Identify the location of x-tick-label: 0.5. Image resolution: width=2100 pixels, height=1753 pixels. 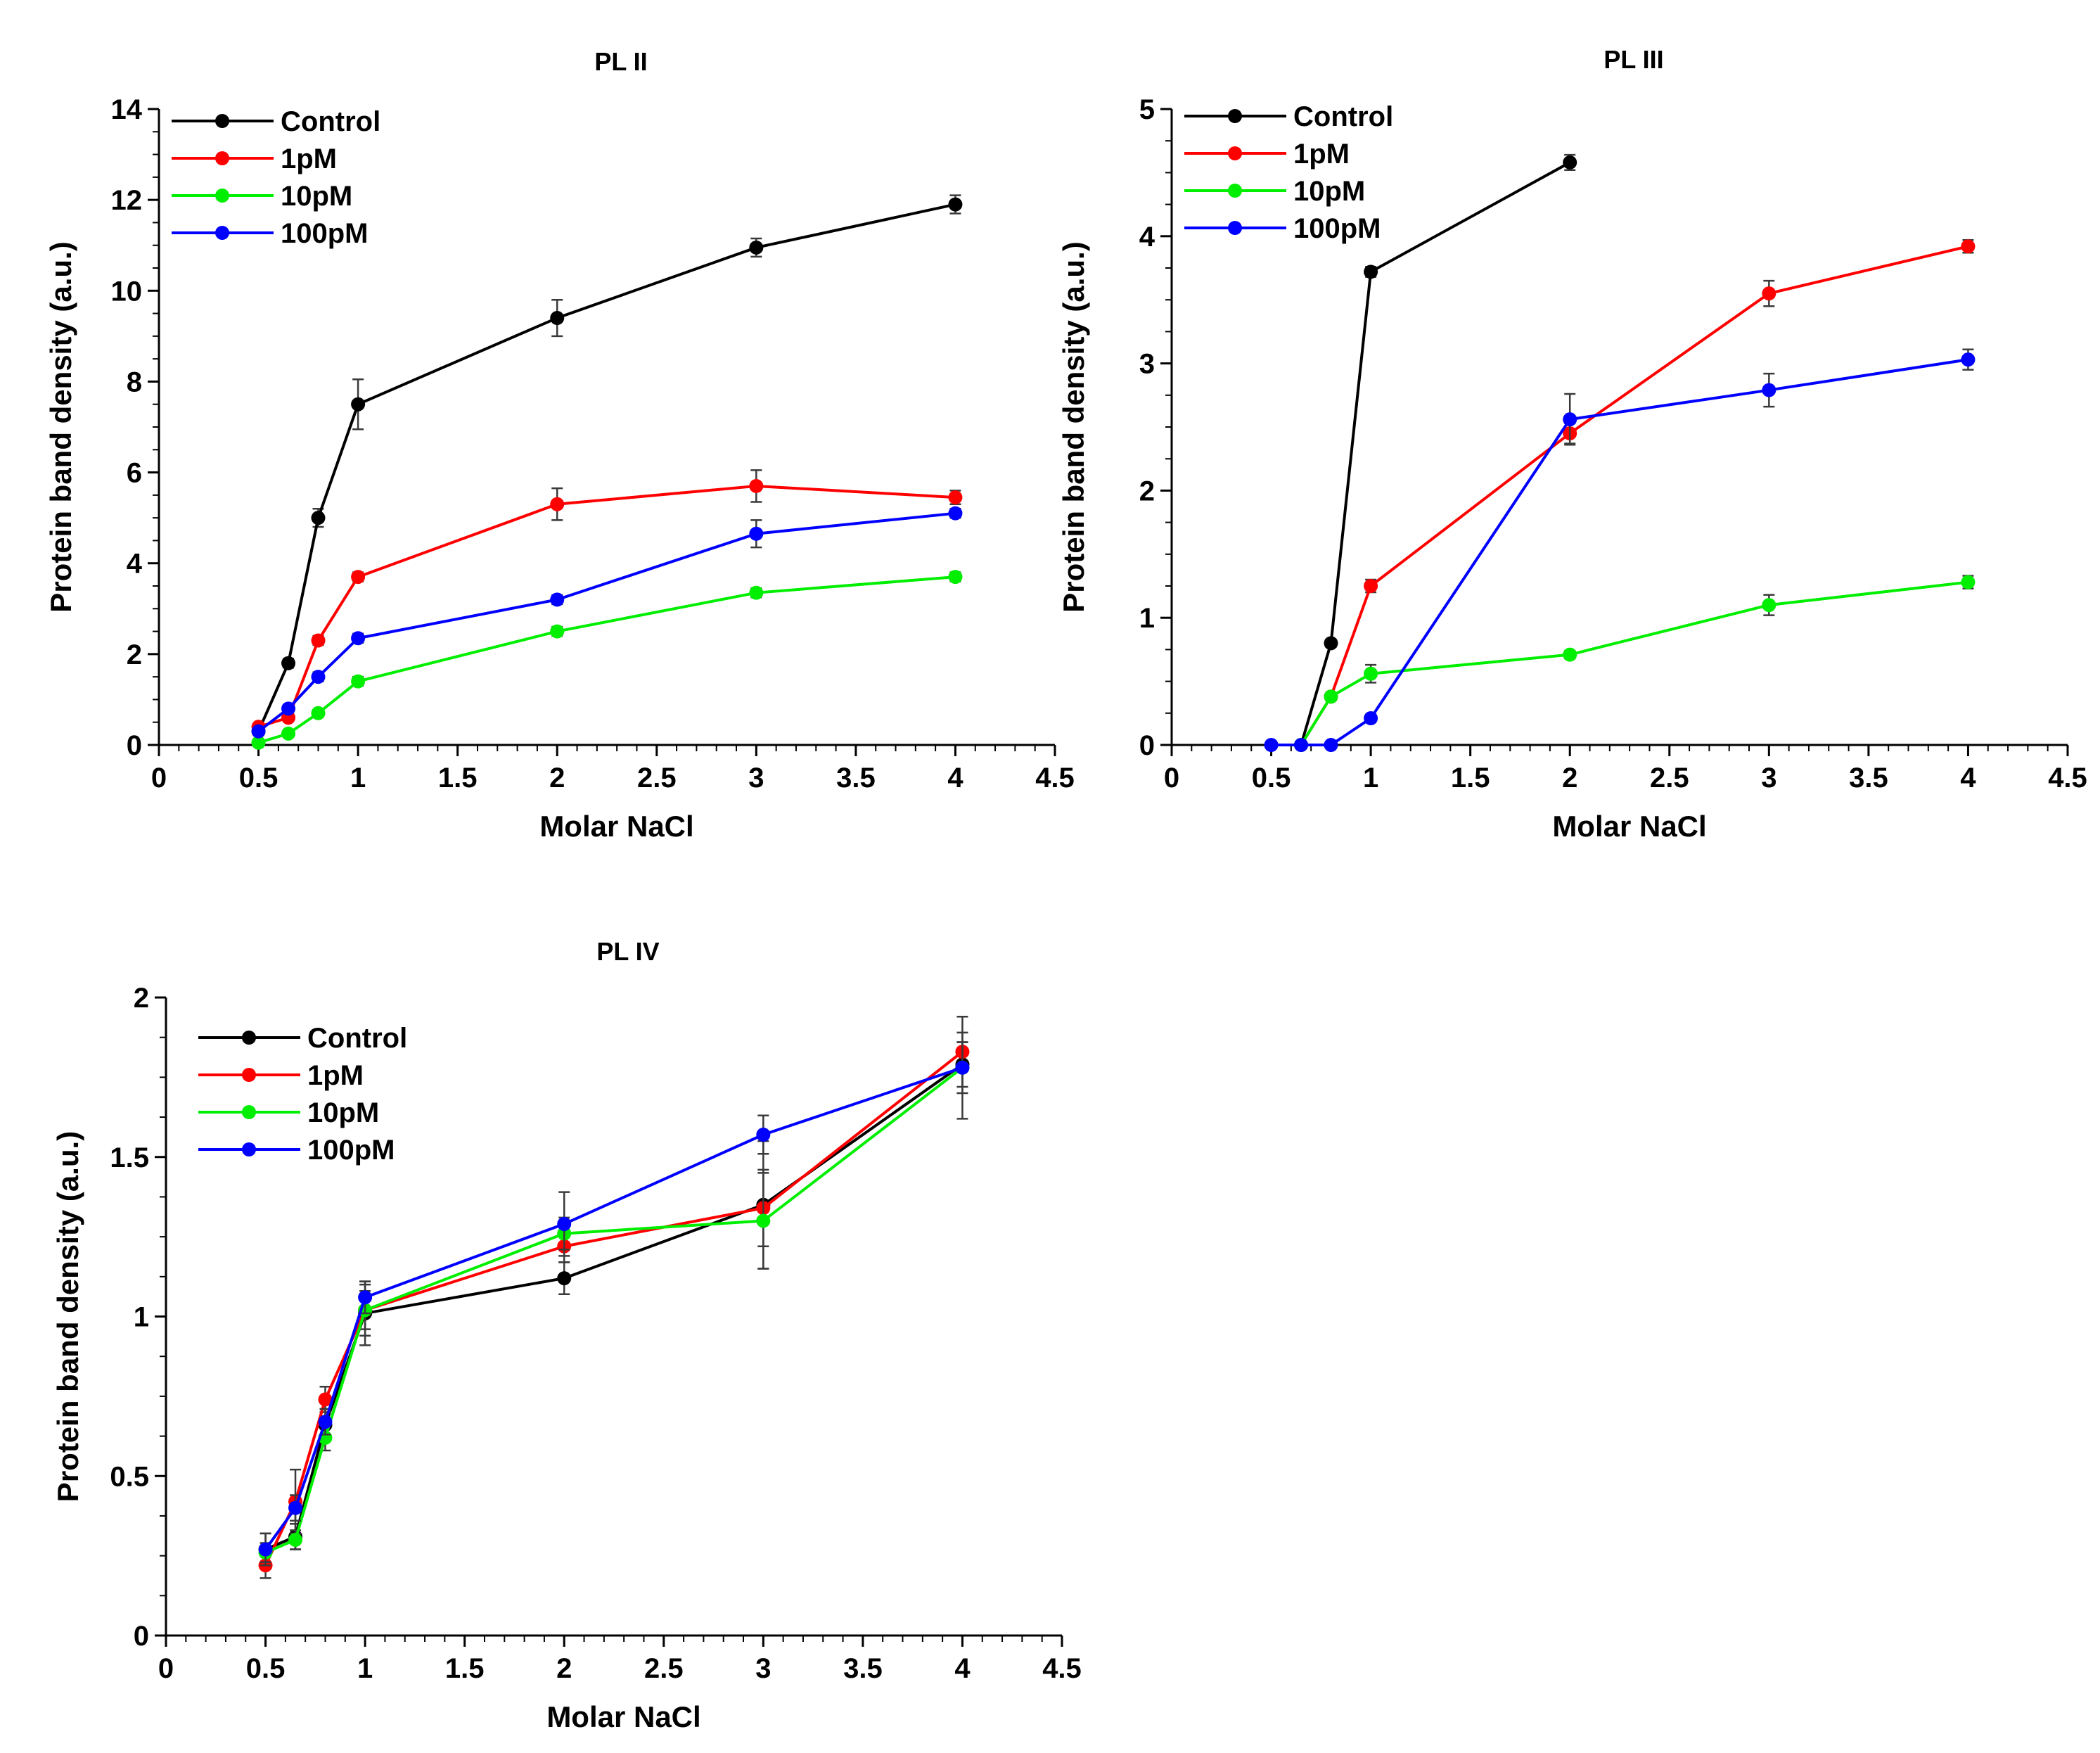
(266, 1668).